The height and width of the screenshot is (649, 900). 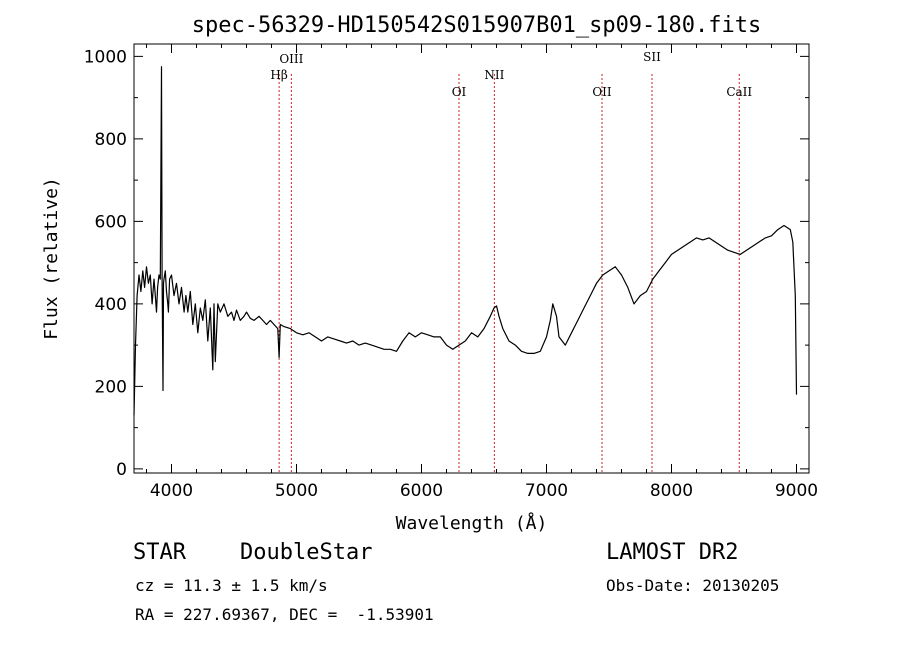 I want to click on y-tick-label: 0, so click(x=121, y=470).